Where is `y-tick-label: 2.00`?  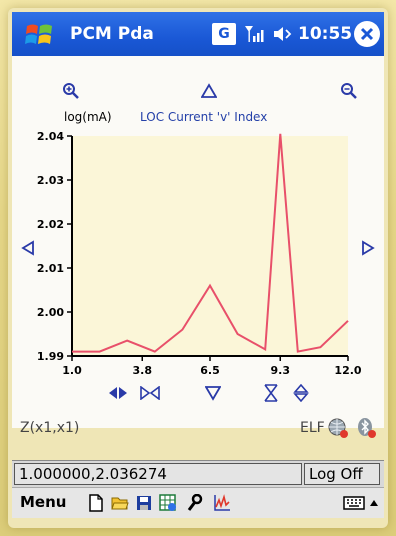 y-tick-label: 2.00 is located at coordinates (50, 312).